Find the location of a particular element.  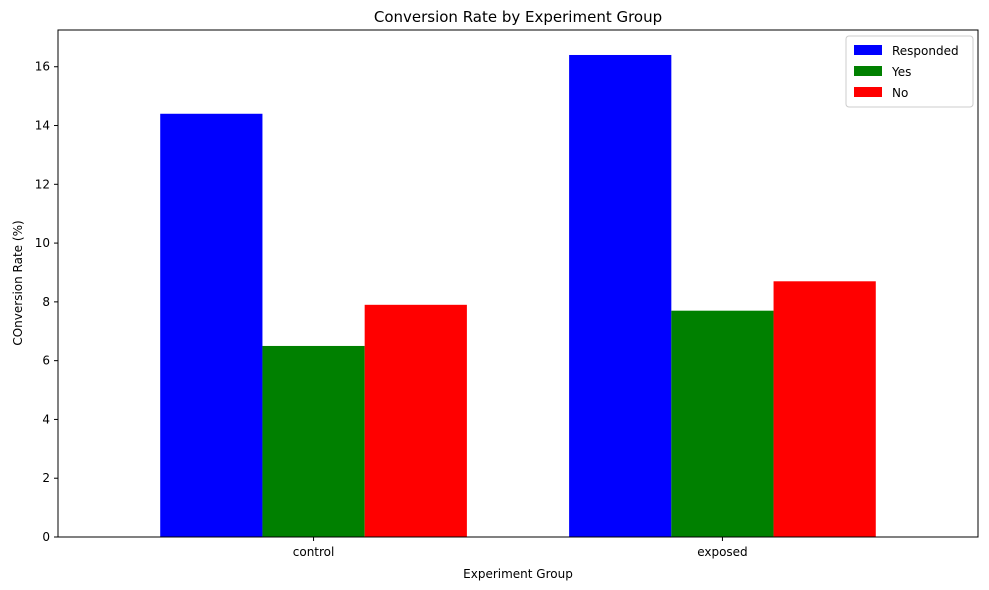

y-tick-label: 16 is located at coordinates (42, 67).